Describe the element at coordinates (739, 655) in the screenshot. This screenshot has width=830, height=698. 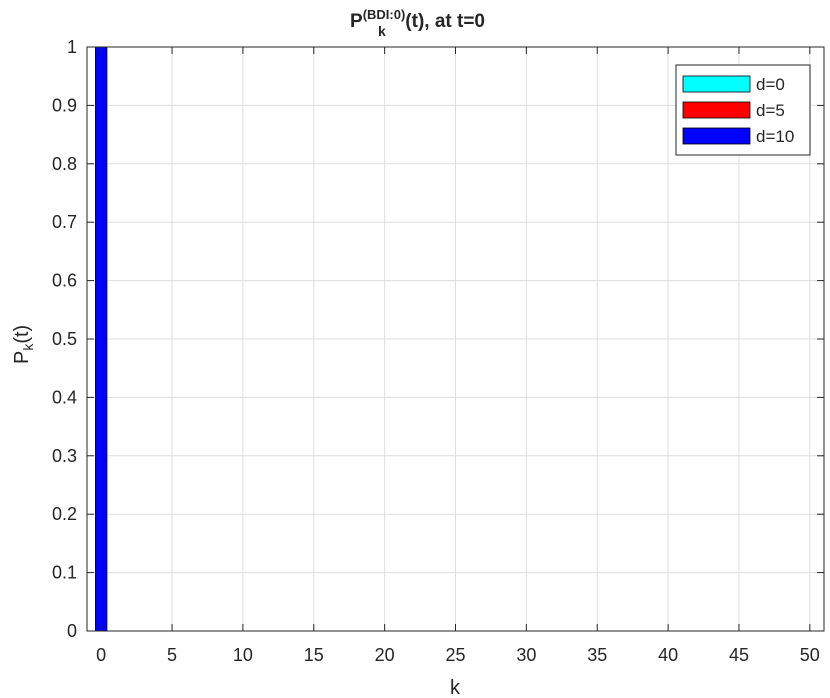
I see `x-tick-label: 45` at that location.